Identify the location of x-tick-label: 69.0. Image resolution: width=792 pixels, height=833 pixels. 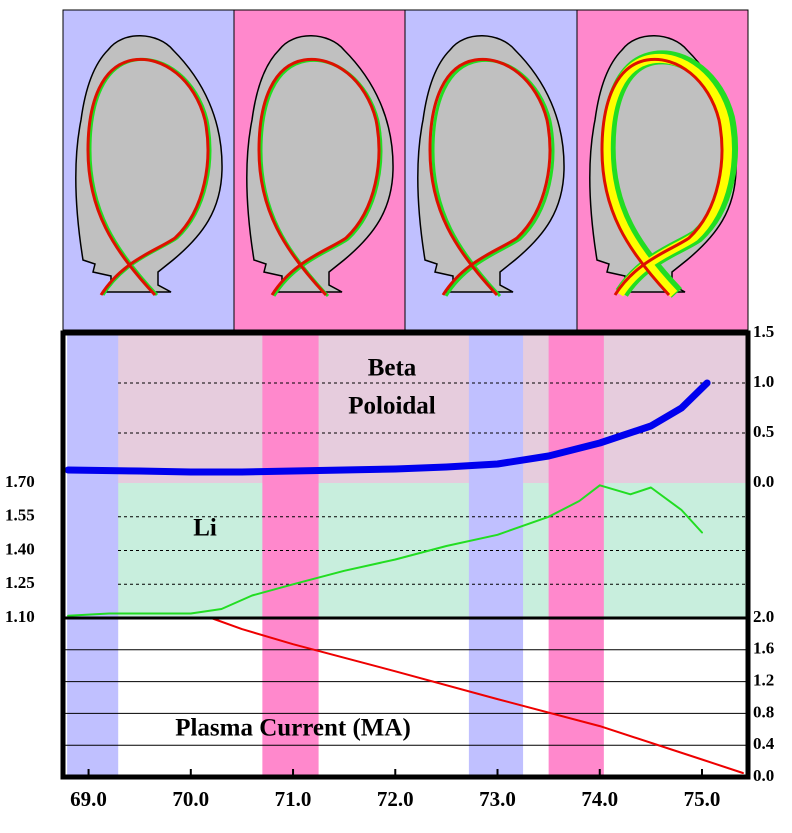
(88, 799).